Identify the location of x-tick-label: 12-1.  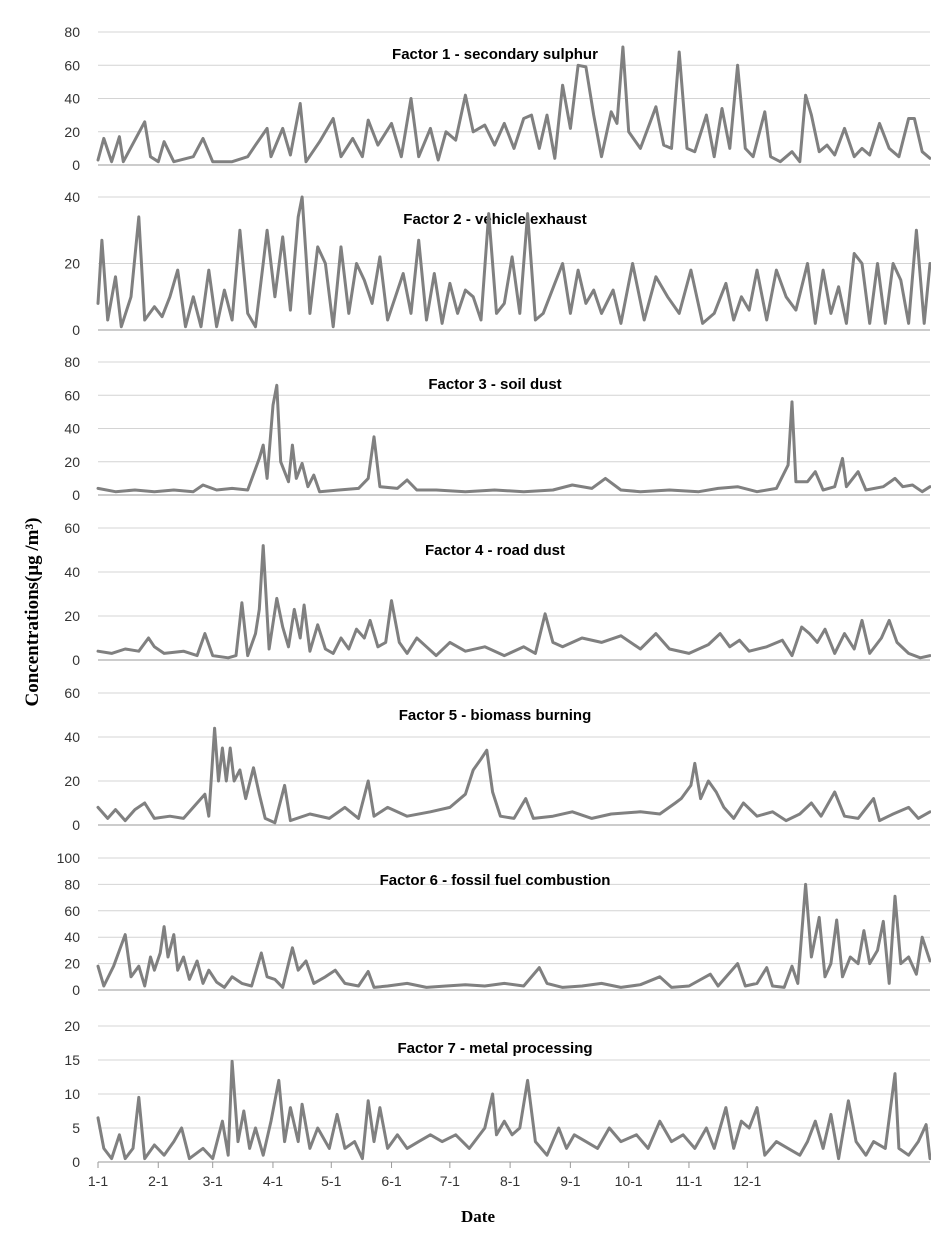
(747, 1181).